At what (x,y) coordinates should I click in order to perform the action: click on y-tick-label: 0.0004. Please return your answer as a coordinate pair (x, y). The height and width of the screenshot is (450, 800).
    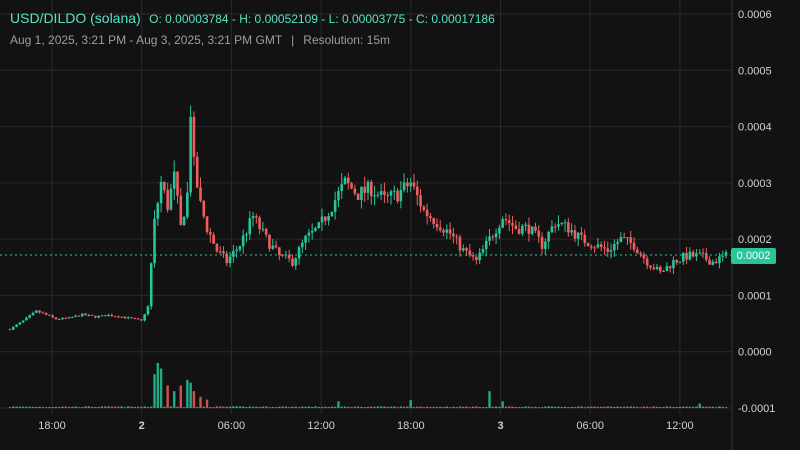
    Looking at the image, I should click on (755, 128).